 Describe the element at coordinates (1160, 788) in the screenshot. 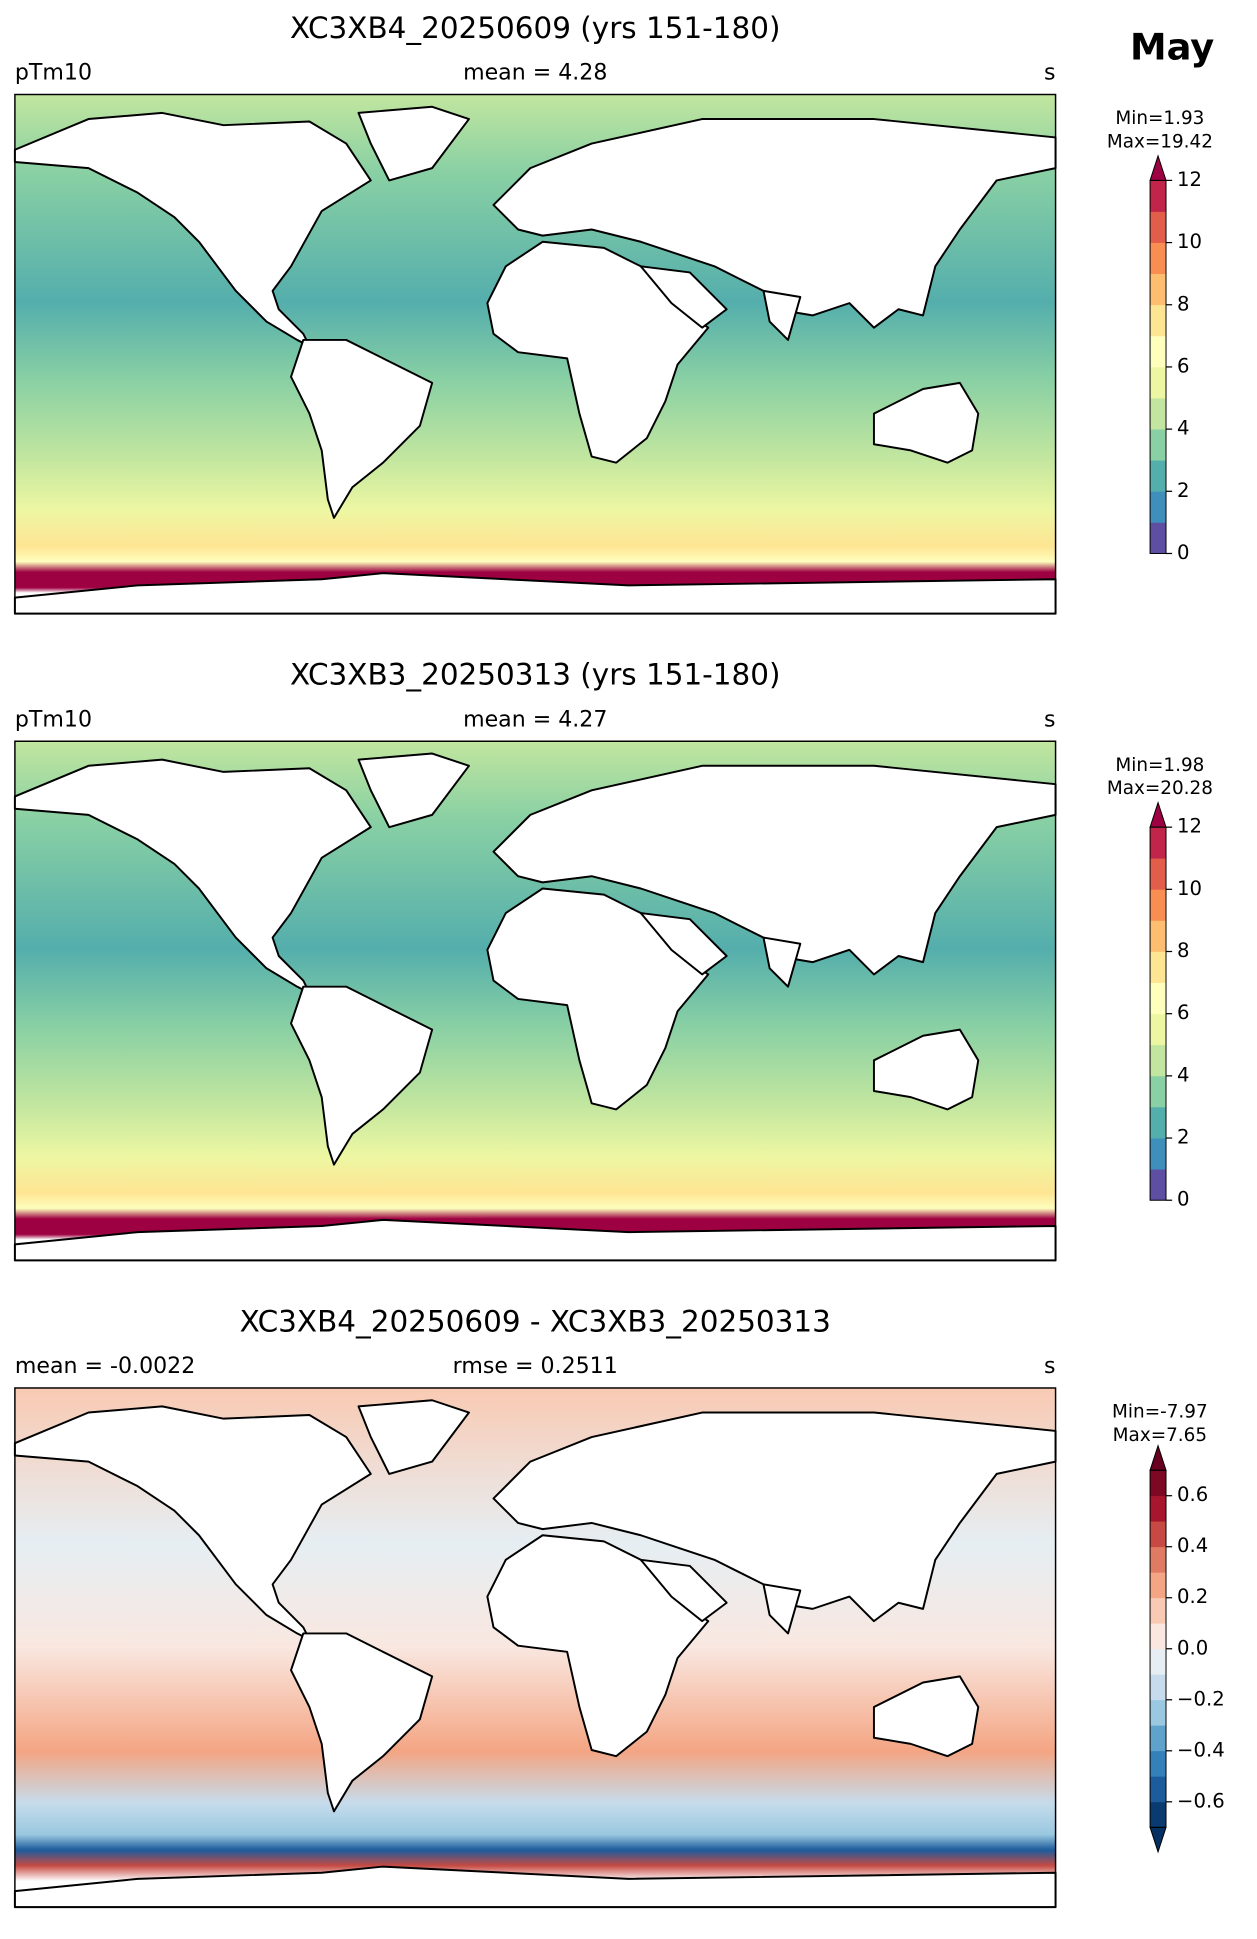

I see `max-label: Max=20.28` at that location.